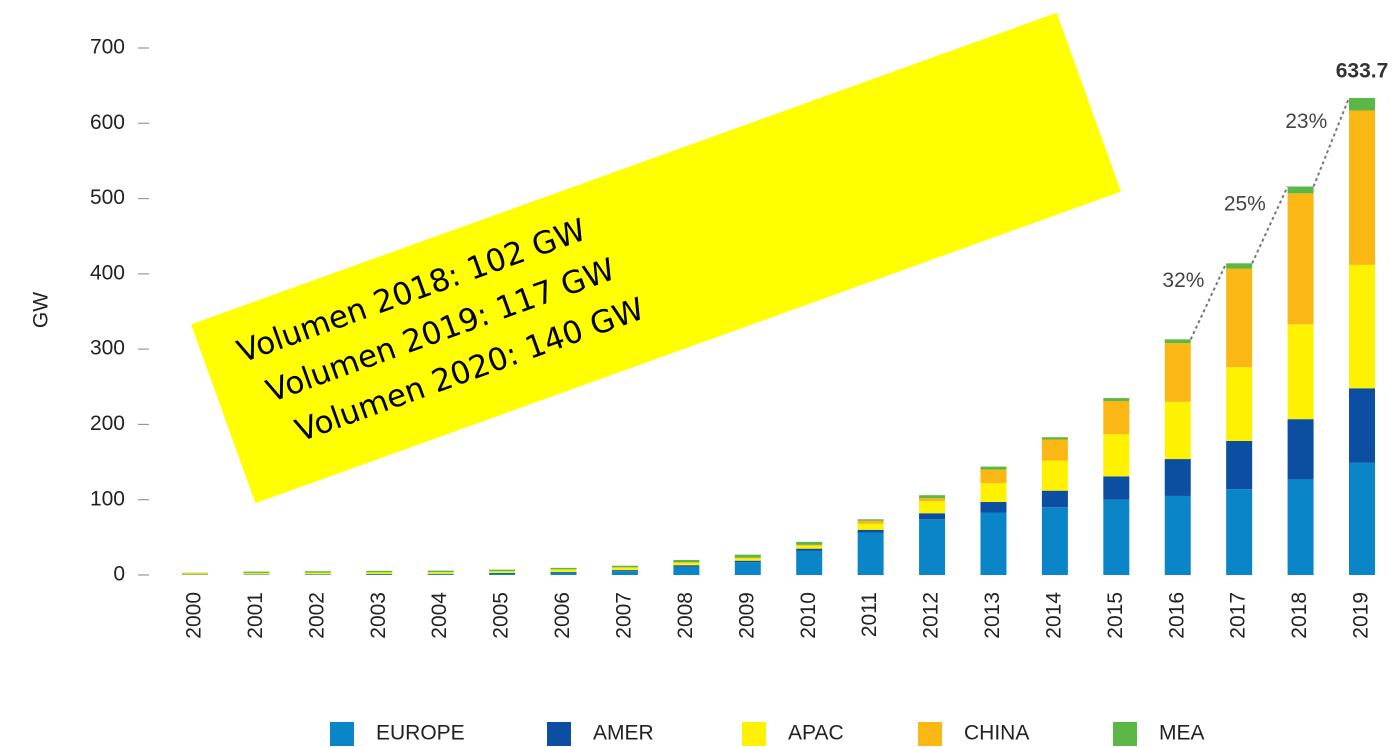 This screenshot has height=747, width=1397. What do you see at coordinates (107, 197) in the screenshot?
I see `y-tick-label: 500` at bounding box center [107, 197].